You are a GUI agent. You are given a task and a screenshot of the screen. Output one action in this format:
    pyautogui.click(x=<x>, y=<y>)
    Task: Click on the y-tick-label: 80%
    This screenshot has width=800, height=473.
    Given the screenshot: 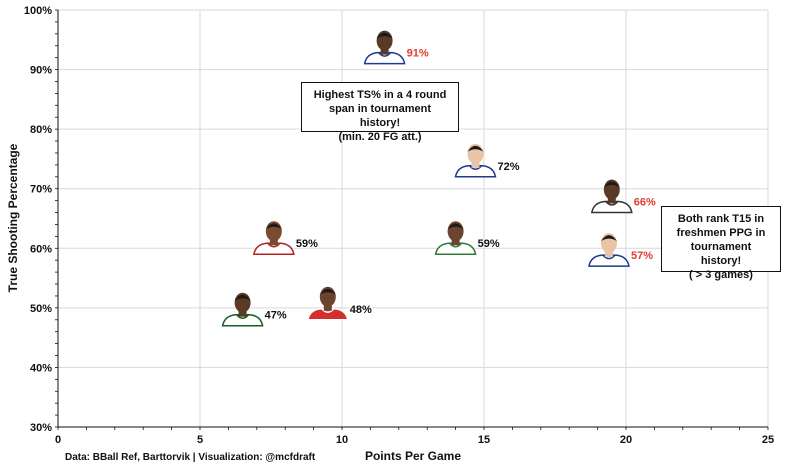 What is the action you would take?
    pyautogui.click(x=41, y=130)
    